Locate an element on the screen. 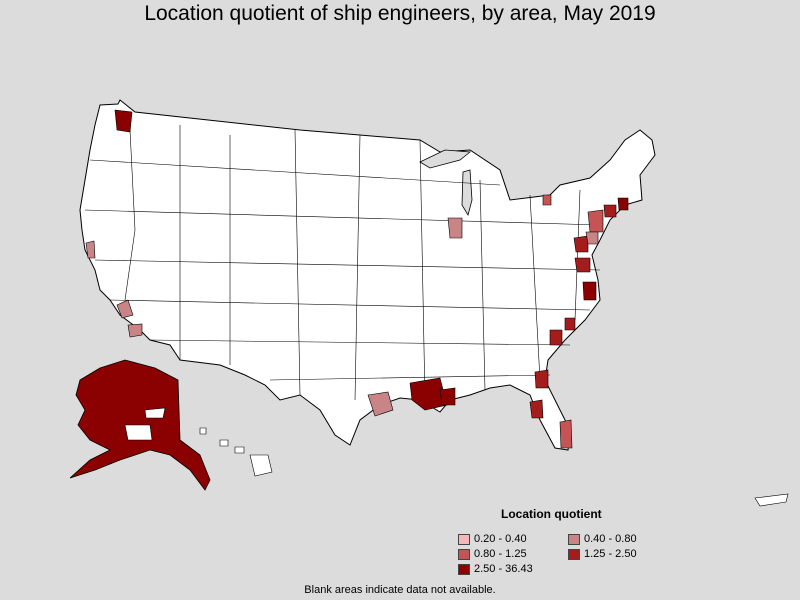 This screenshot has width=800, height=600. area-new-jersey is located at coordinates (592, 238).